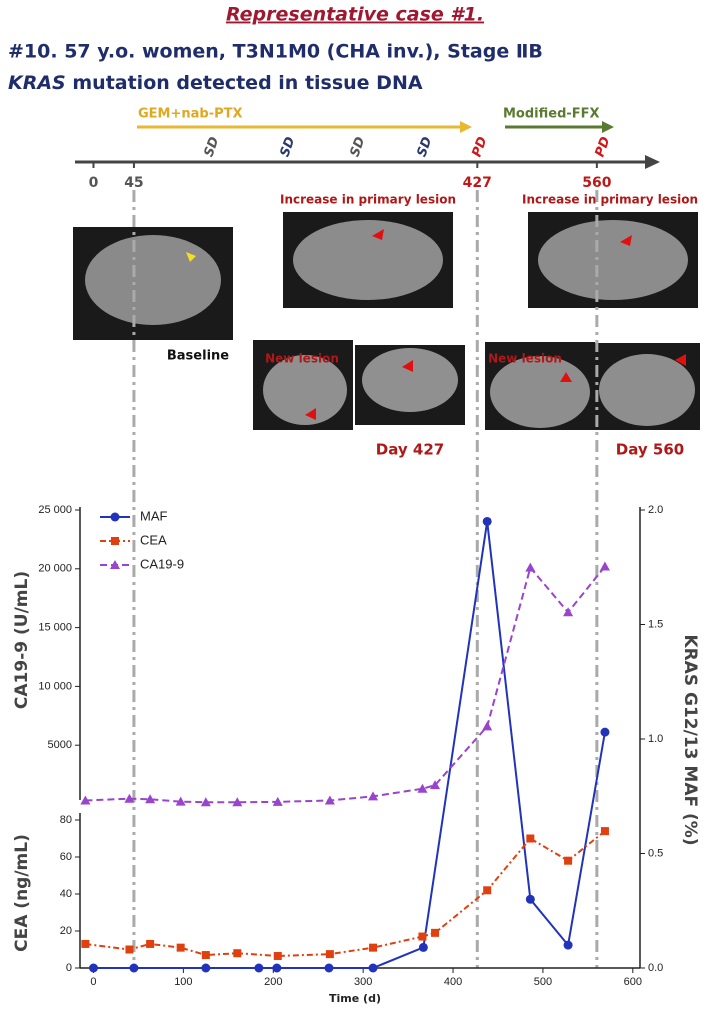 The image size is (709, 1011). What do you see at coordinates (154, 515) in the screenshot?
I see `legend-label: MAF` at bounding box center [154, 515].